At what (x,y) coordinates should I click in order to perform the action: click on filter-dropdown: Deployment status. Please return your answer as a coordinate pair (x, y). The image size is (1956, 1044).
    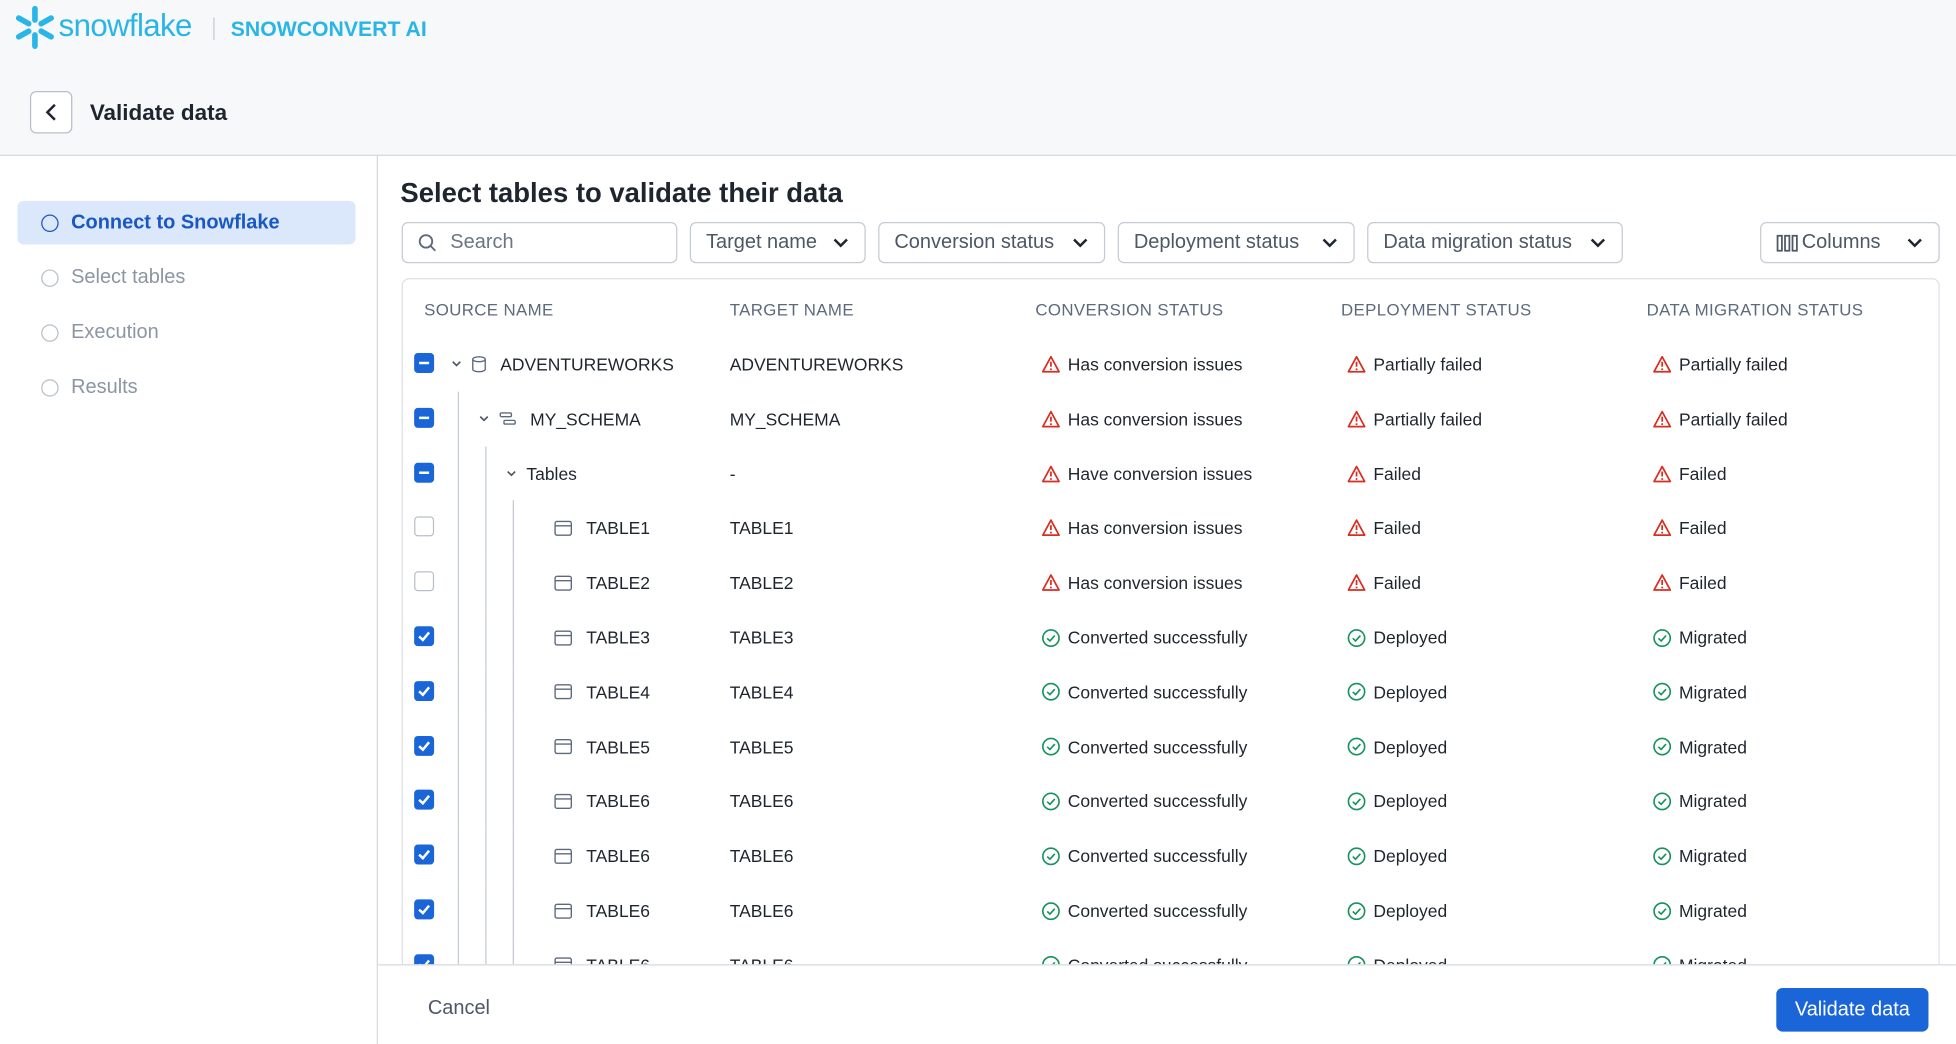
    Looking at the image, I should click on (1236, 243).